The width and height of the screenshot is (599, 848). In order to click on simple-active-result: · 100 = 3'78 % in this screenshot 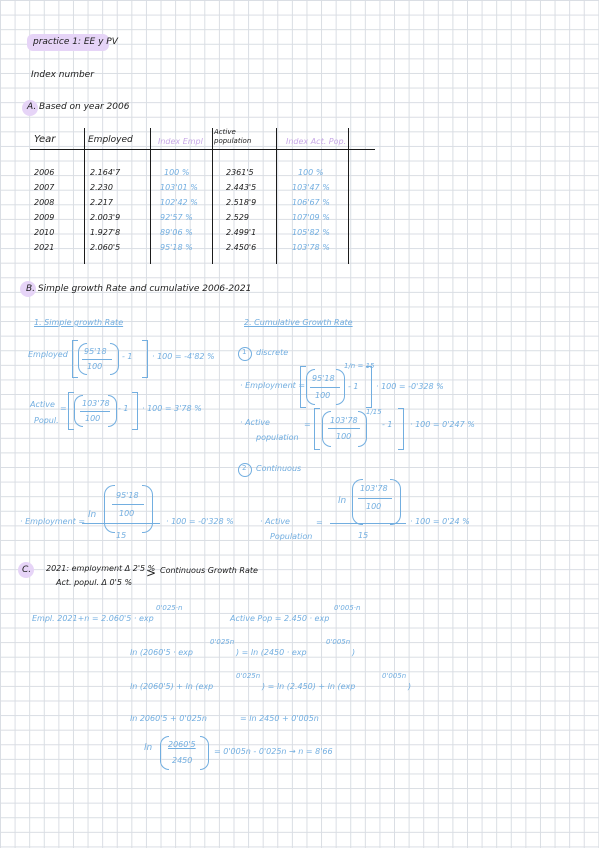, I will do `click(172, 408)`.